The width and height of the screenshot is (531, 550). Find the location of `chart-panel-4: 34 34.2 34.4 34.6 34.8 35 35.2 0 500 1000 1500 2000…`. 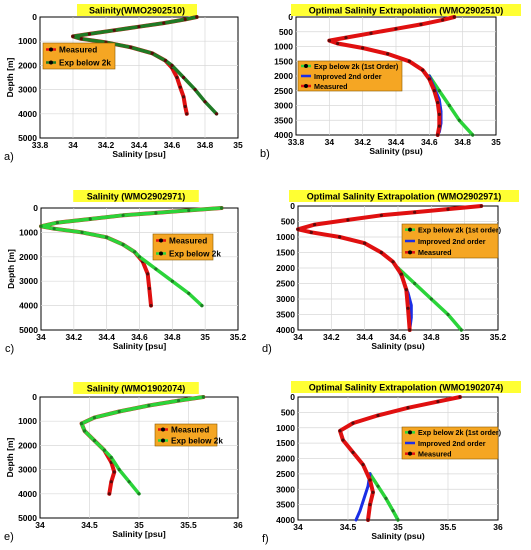

chart-panel-4: 34 34.2 34.4 34.6 34.8 35 35.2 0 500 1000 1500 2000… is located at coordinates (390, 272).